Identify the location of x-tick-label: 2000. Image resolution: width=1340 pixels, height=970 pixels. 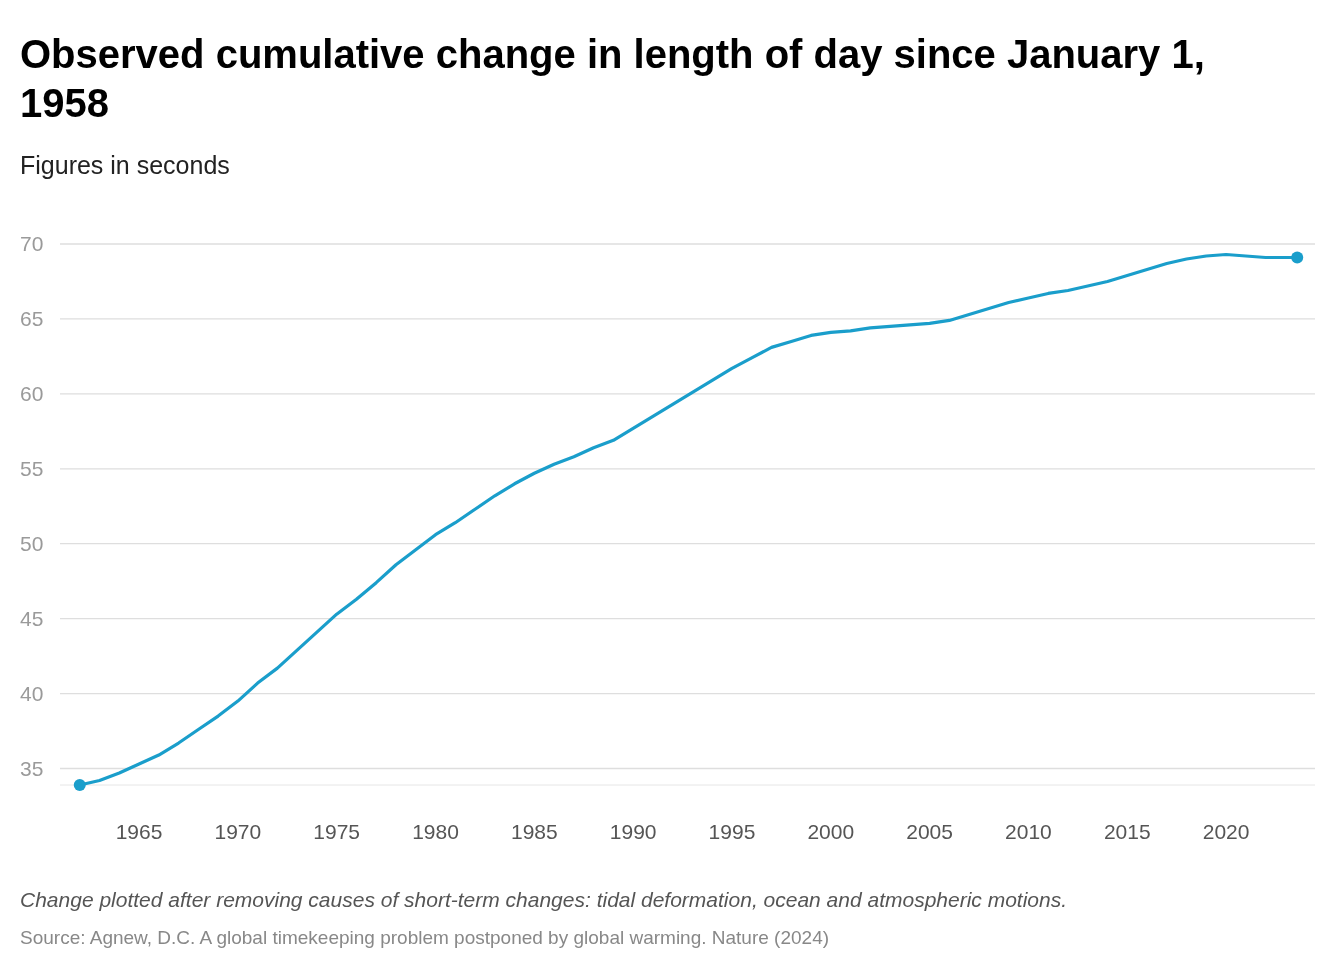
(831, 831).